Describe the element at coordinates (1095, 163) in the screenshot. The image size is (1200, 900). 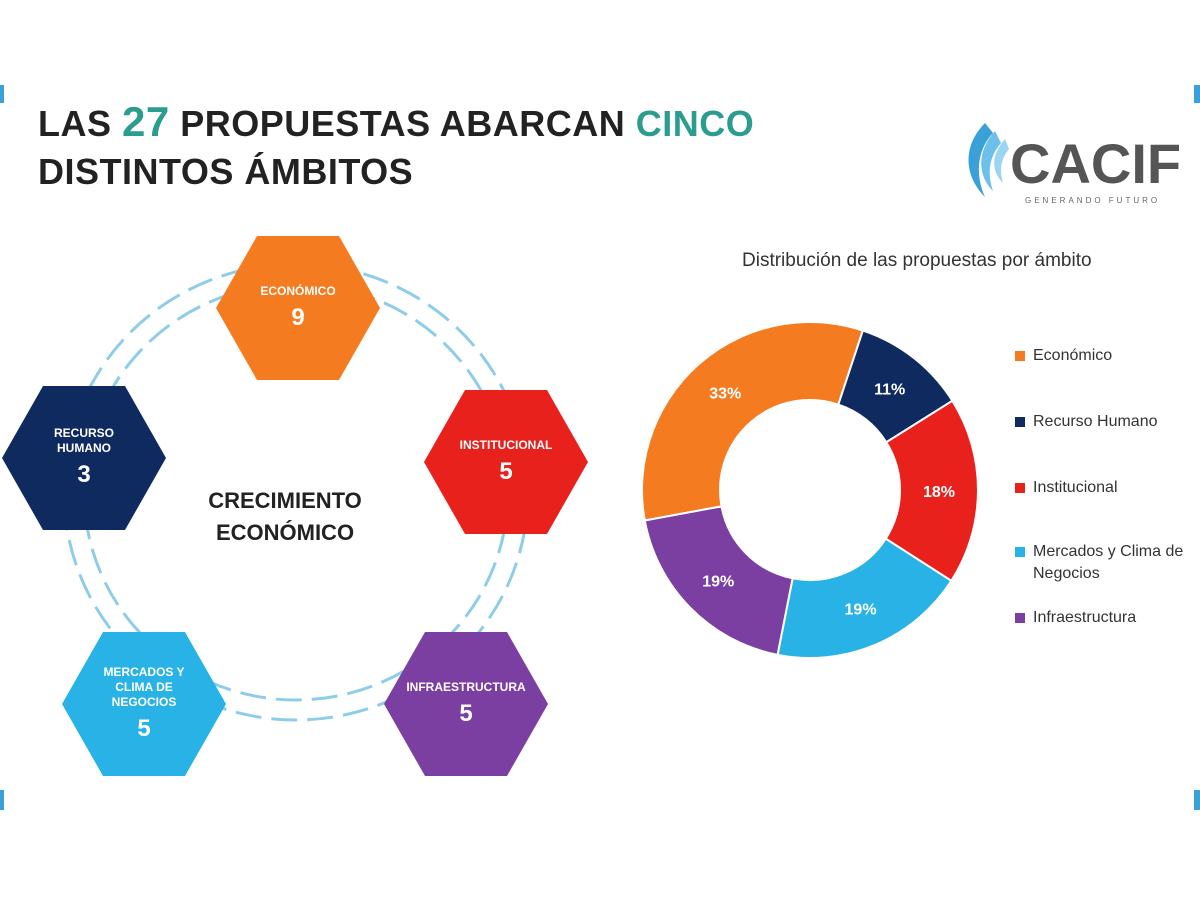
I see `logo-name: CACIF` at that location.